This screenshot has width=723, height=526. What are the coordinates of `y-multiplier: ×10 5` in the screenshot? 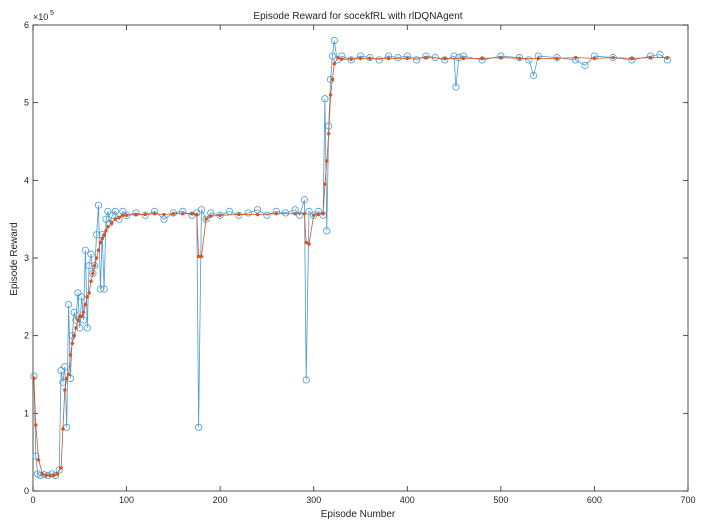 It's located at (43, 16).